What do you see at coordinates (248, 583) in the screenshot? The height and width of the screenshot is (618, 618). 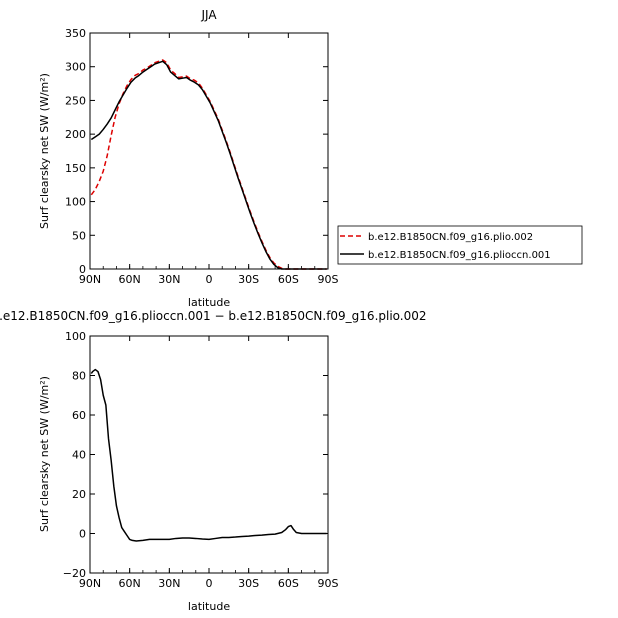 I see `bottom-x-tick-label: 30S` at bounding box center [248, 583].